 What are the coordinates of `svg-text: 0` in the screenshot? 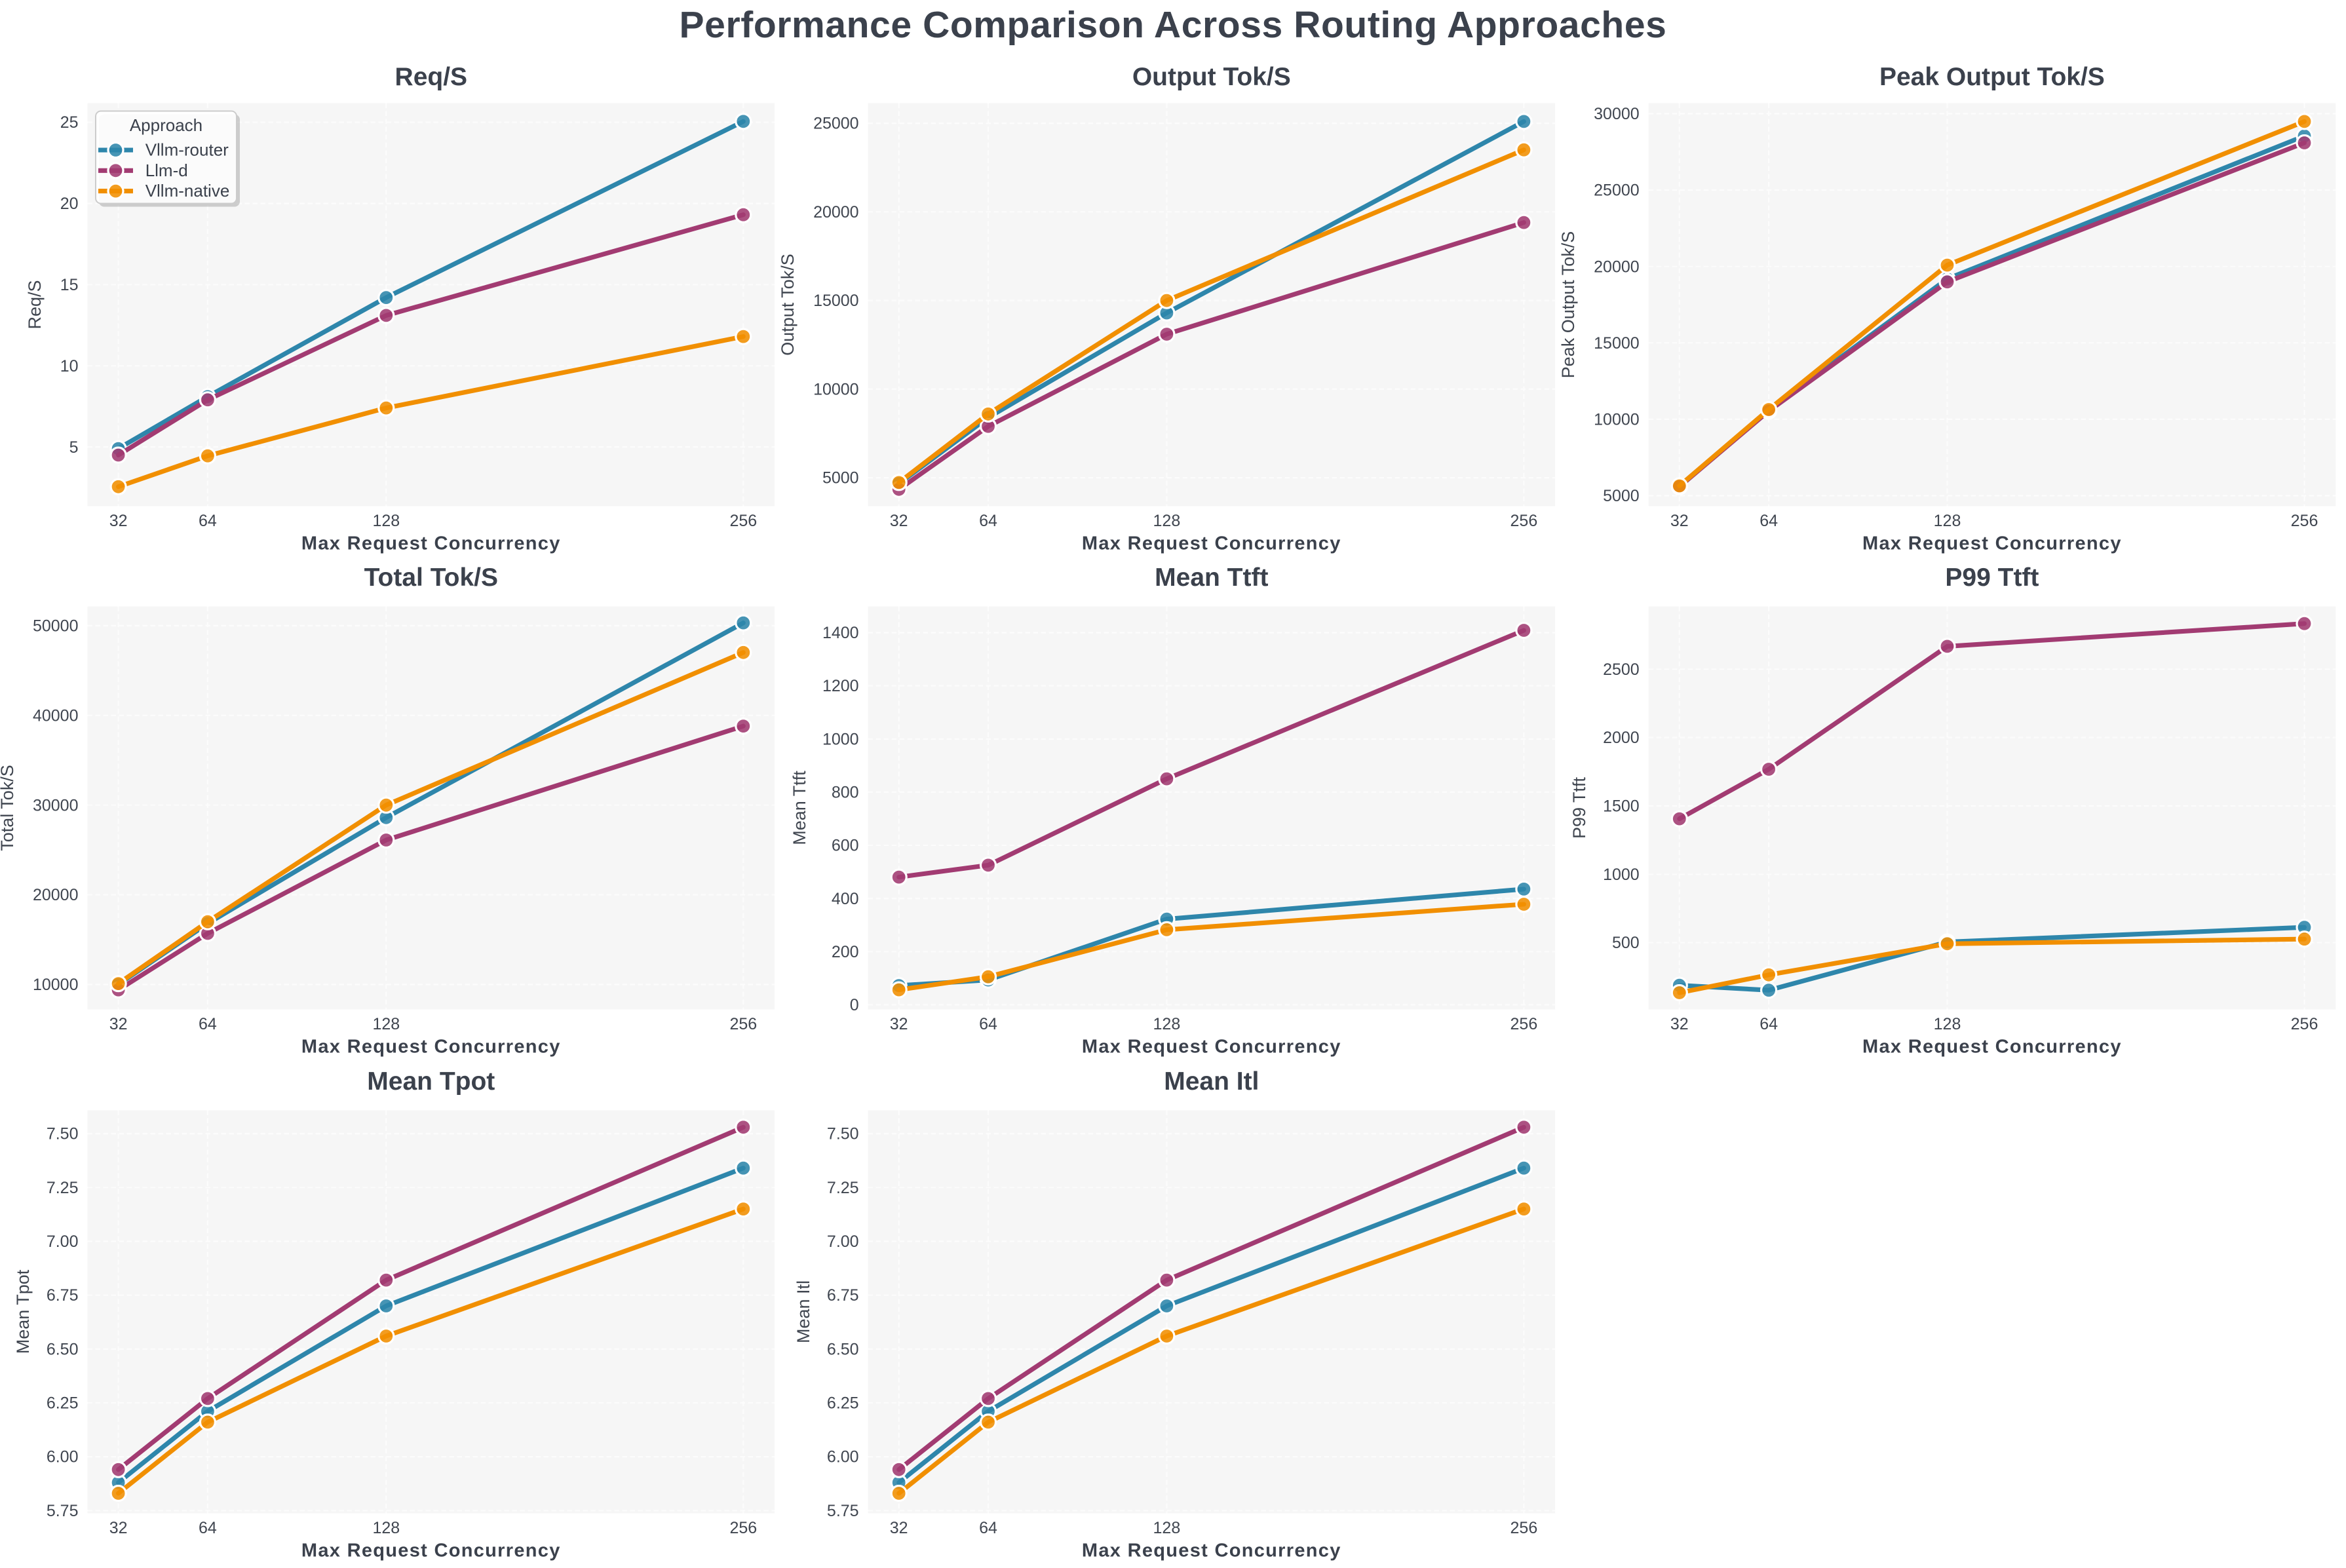 It's located at (854, 1005).